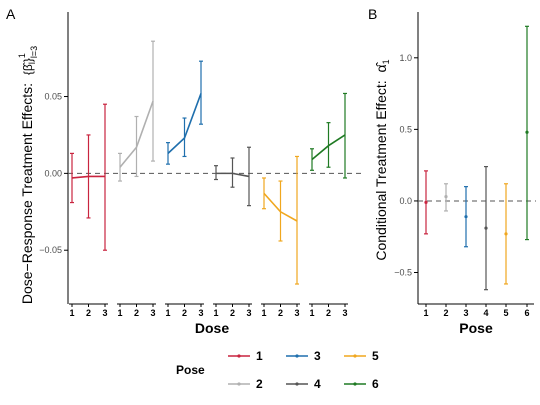 Image resolution: width=540 pixels, height=405 pixels. What do you see at coordinates (425, 313) in the screenshot?
I see `panel-b-x-tick-label: 1` at bounding box center [425, 313].